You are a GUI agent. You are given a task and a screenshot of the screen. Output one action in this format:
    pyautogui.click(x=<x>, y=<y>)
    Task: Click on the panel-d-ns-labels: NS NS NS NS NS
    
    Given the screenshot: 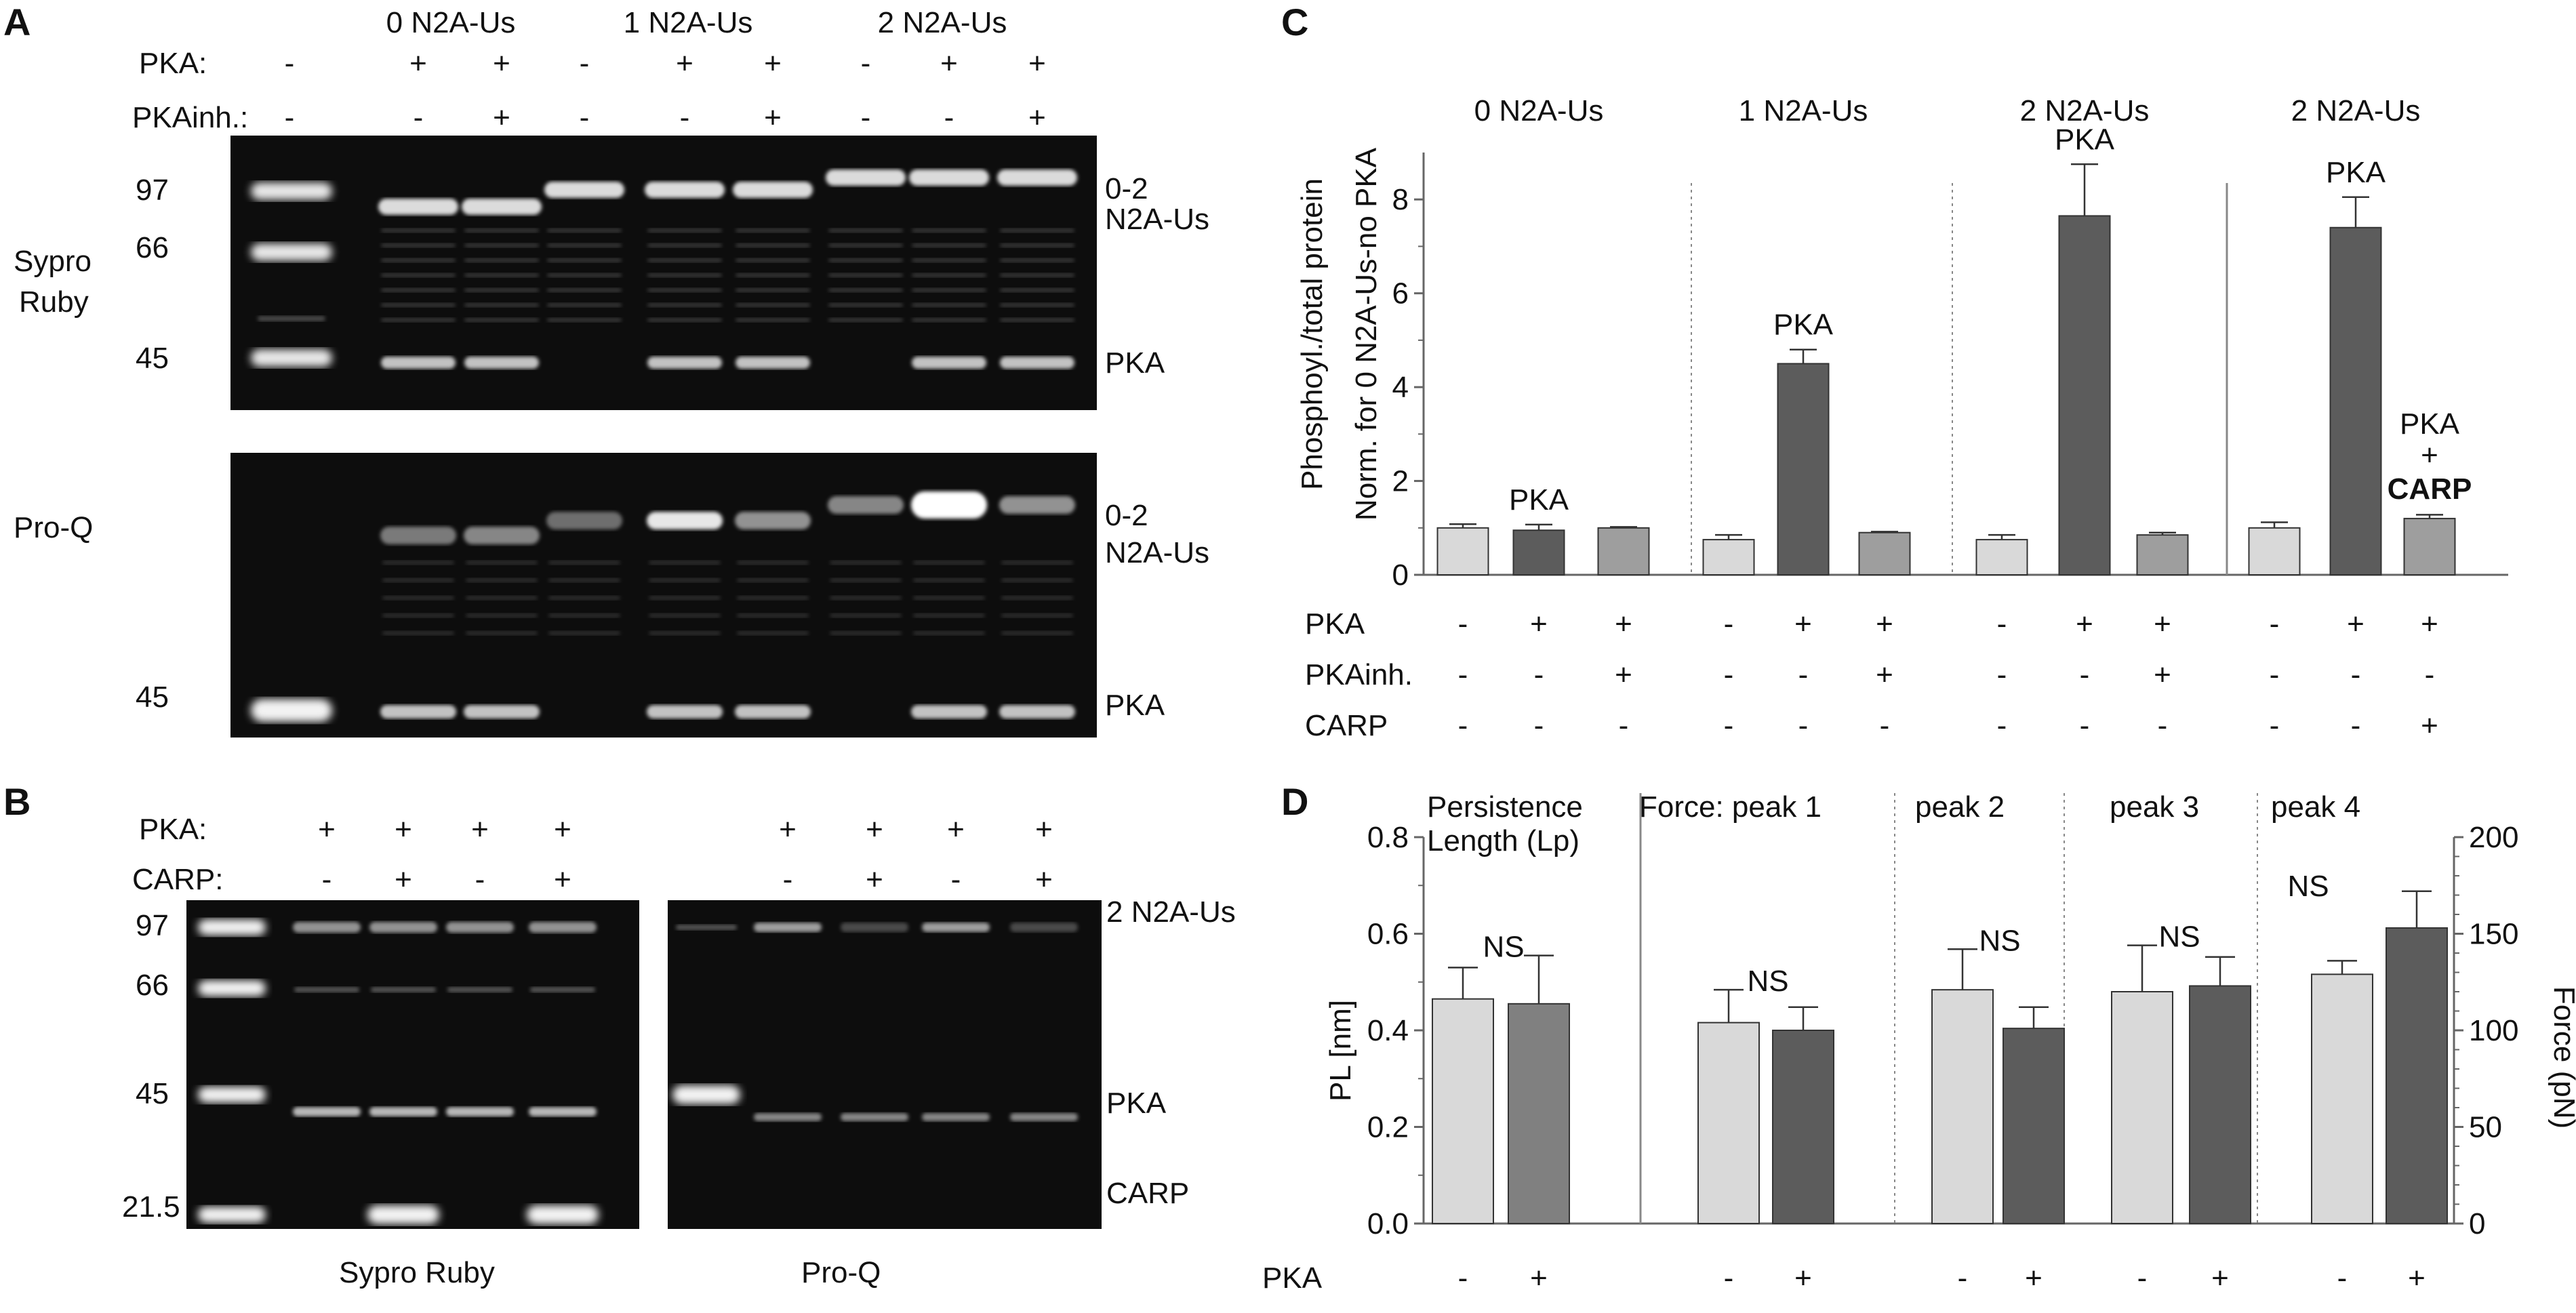 What is the action you would take?
    pyautogui.click(x=1906, y=934)
    